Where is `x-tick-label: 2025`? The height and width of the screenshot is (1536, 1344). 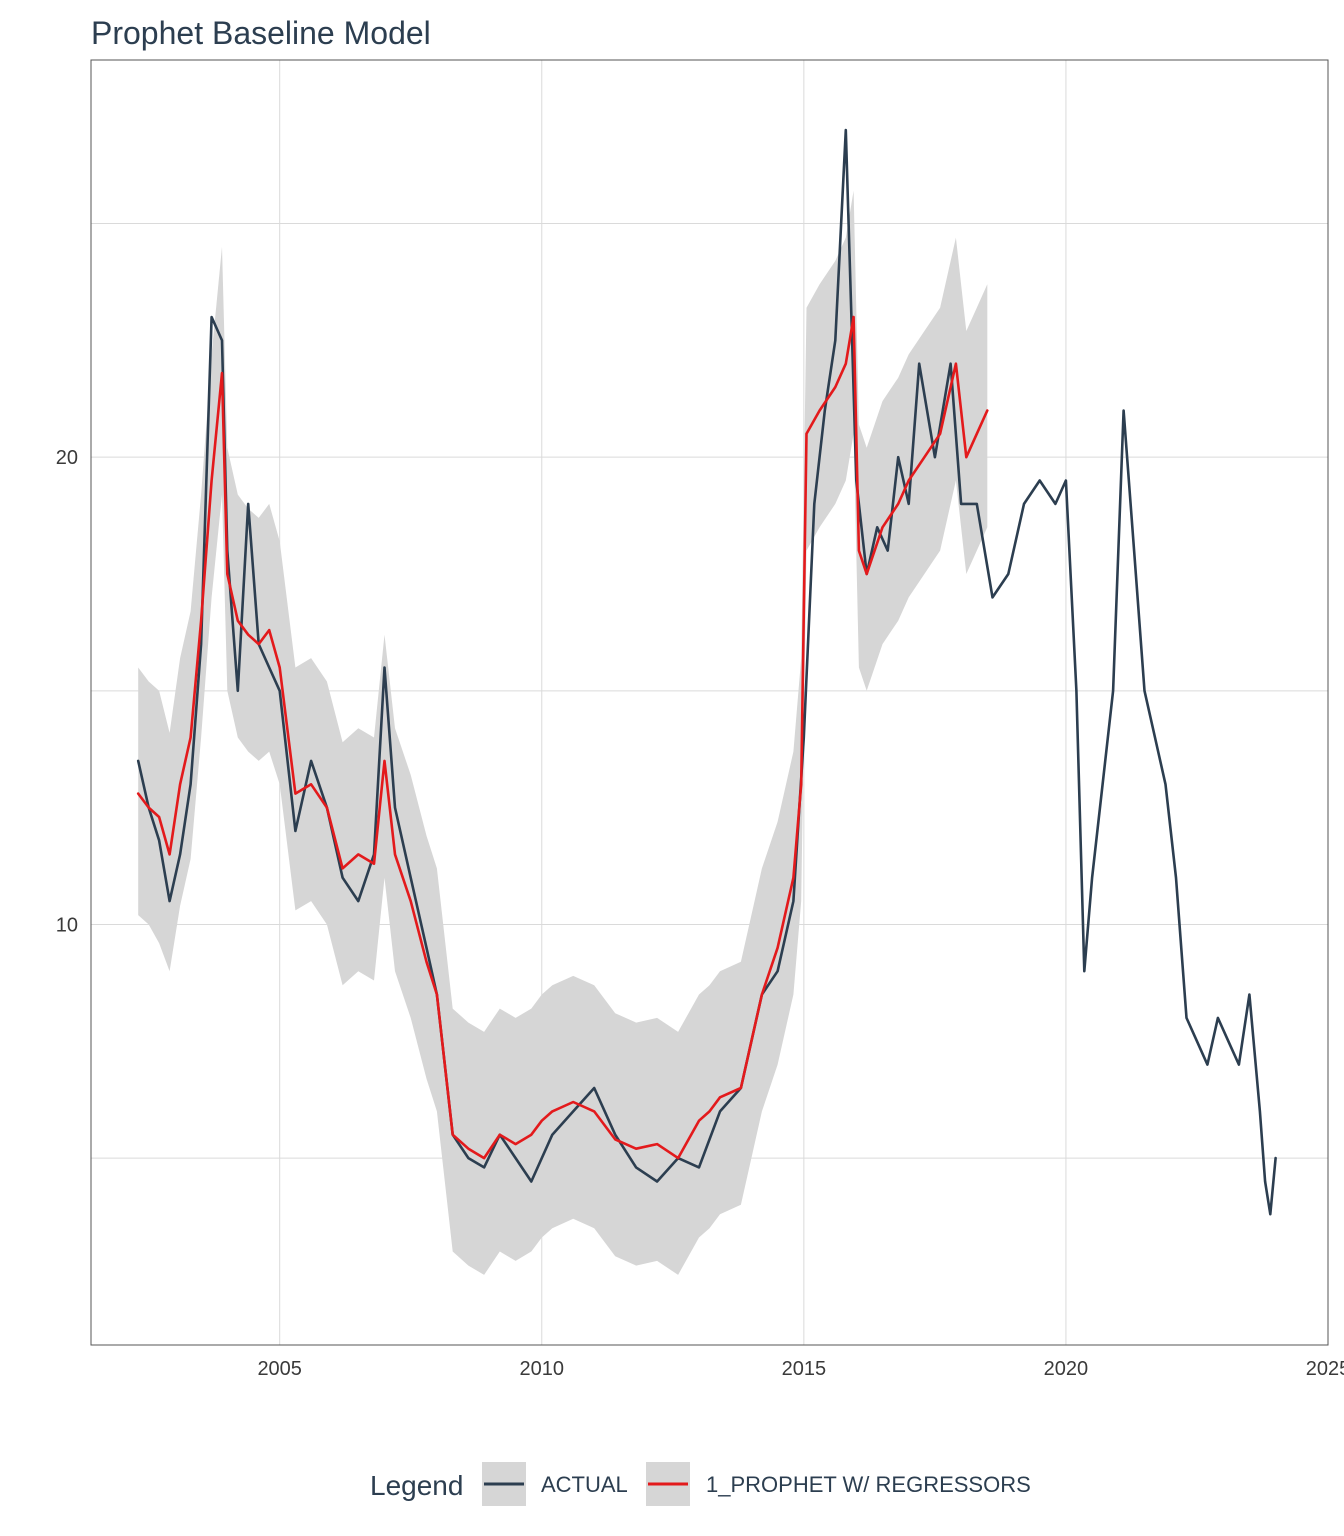 x-tick-label: 2025 is located at coordinates (1325, 1369).